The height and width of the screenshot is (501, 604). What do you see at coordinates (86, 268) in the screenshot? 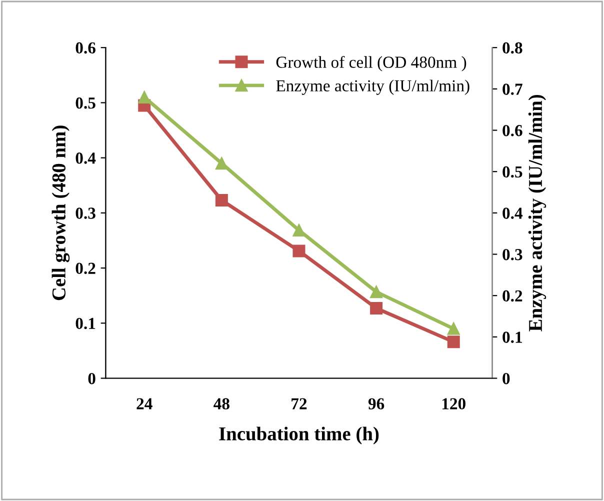
I see `y-tick-label: 0.2` at bounding box center [86, 268].